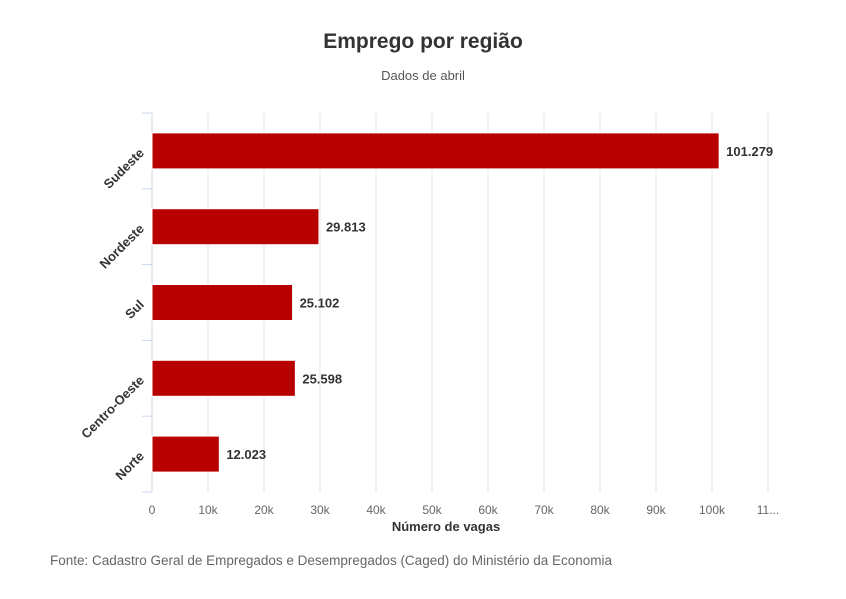  Describe the element at coordinates (544, 510) in the screenshot. I see `x-tick-label: 70k` at that location.